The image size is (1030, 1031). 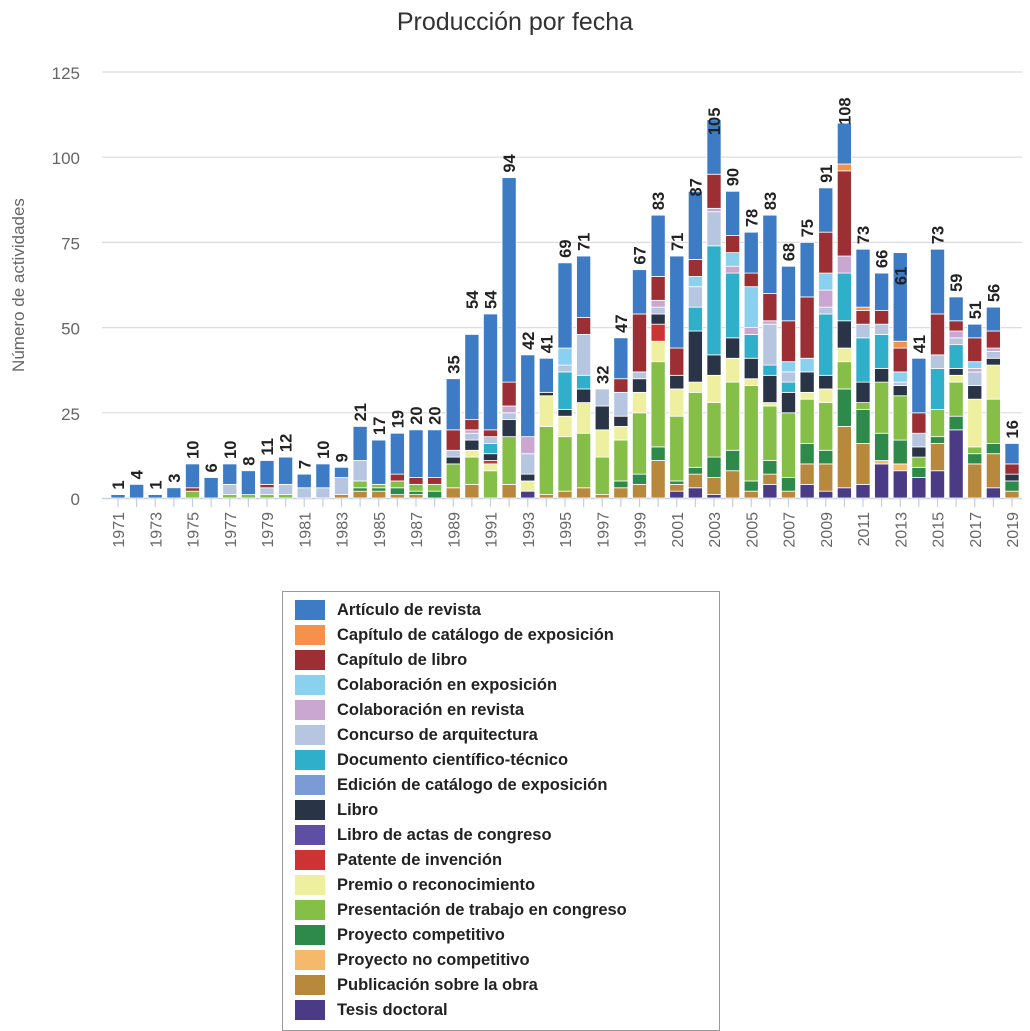 I want to click on x-tick-label: 2017, so click(x=976, y=530).